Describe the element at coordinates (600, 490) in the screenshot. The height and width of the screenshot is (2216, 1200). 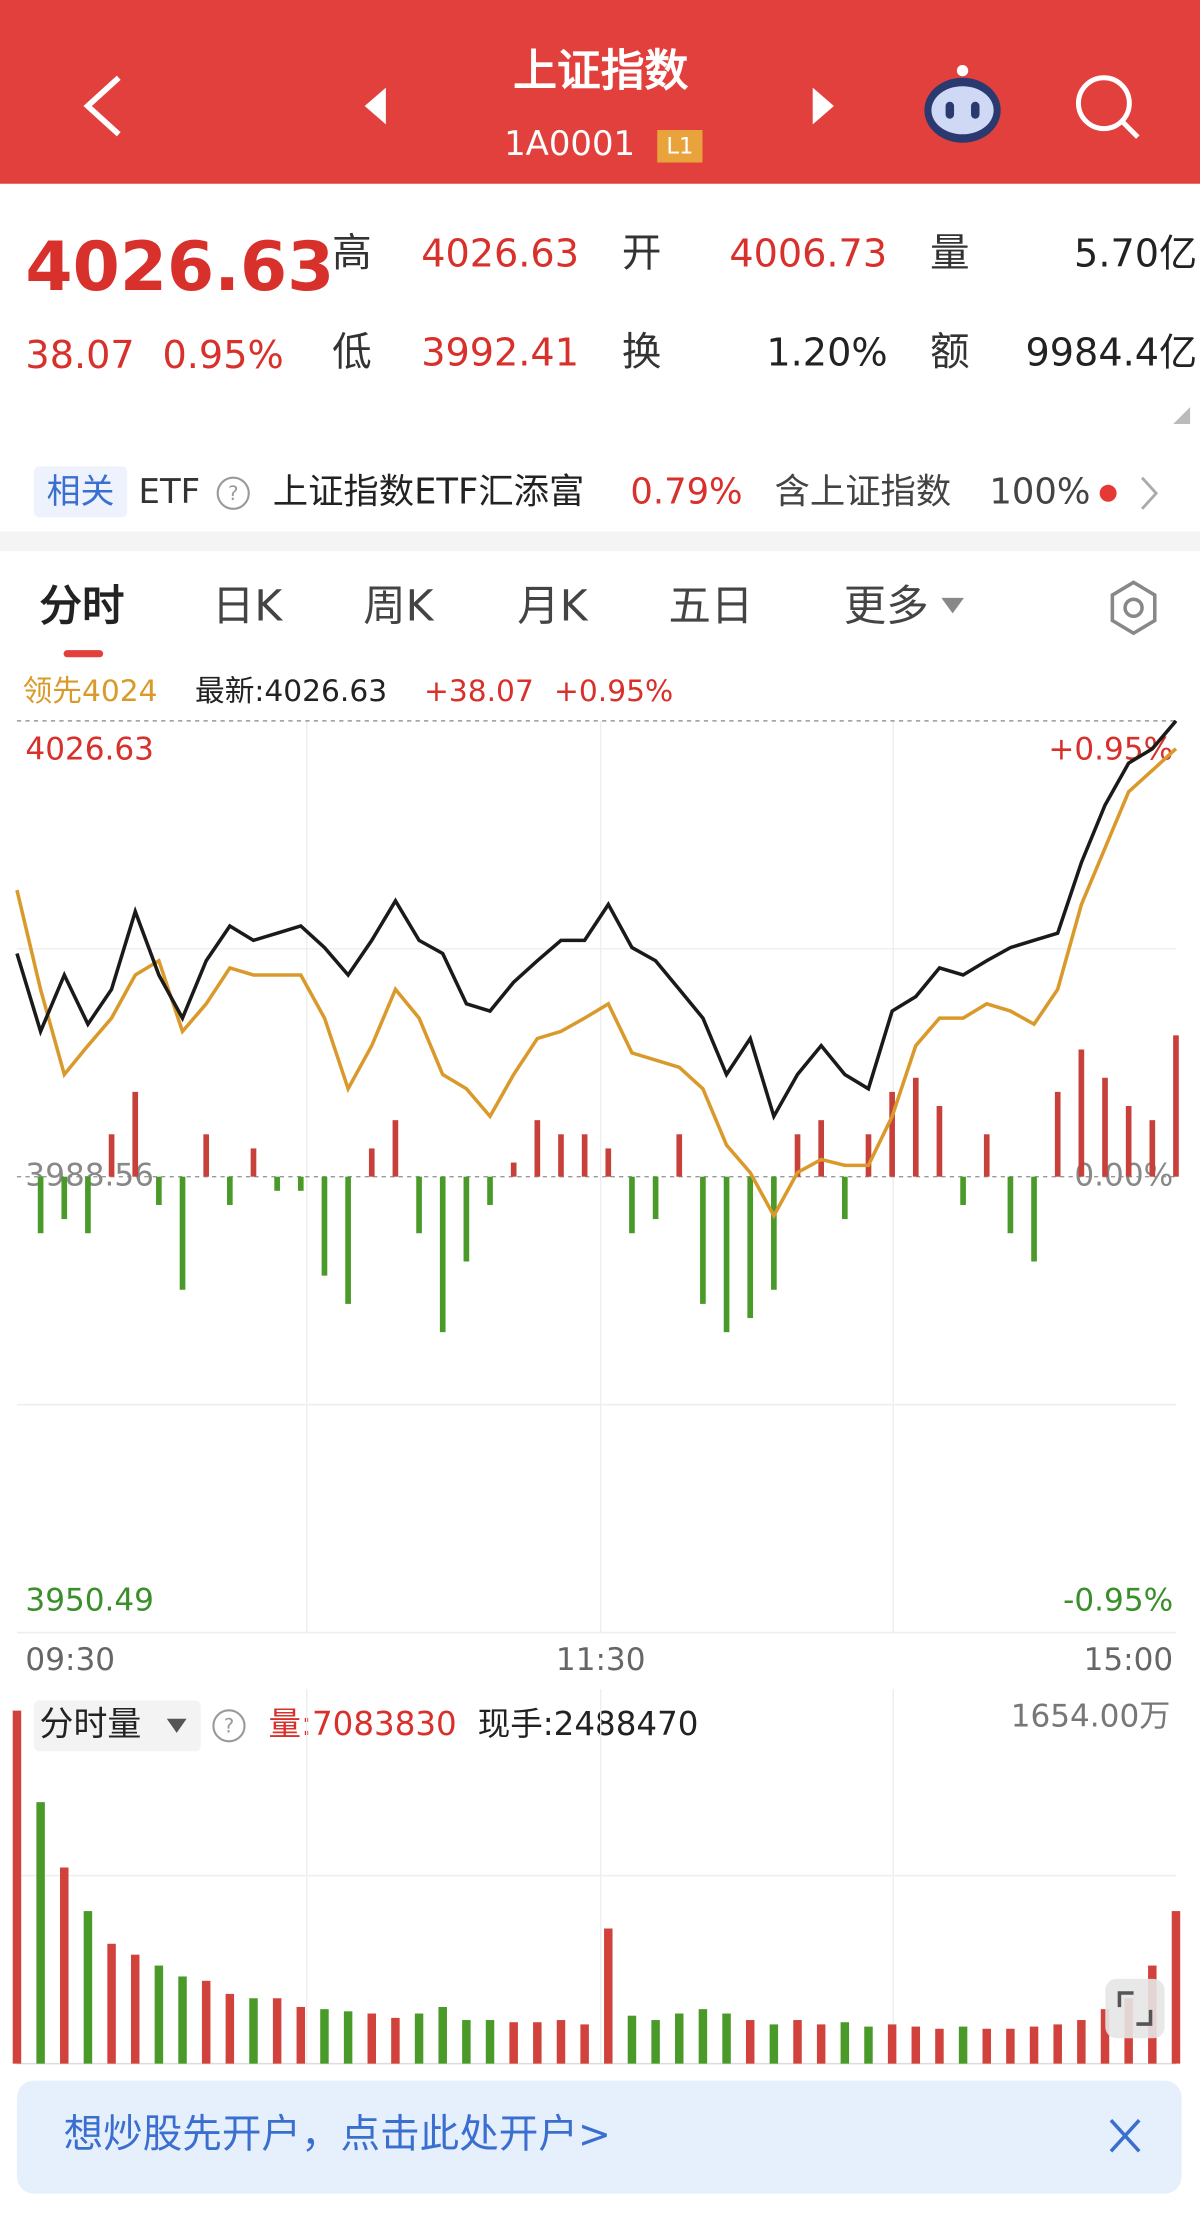
I see `related-bar` at that location.